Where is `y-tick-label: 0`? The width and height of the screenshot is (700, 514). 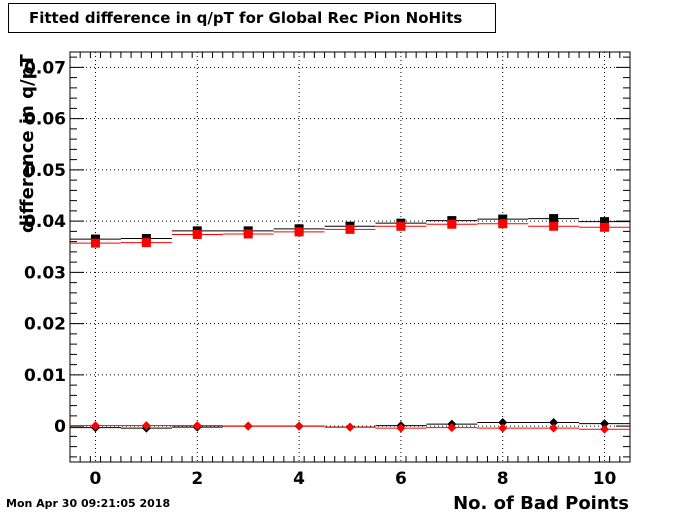 y-tick-label: 0 is located at coordinates (60, 427).